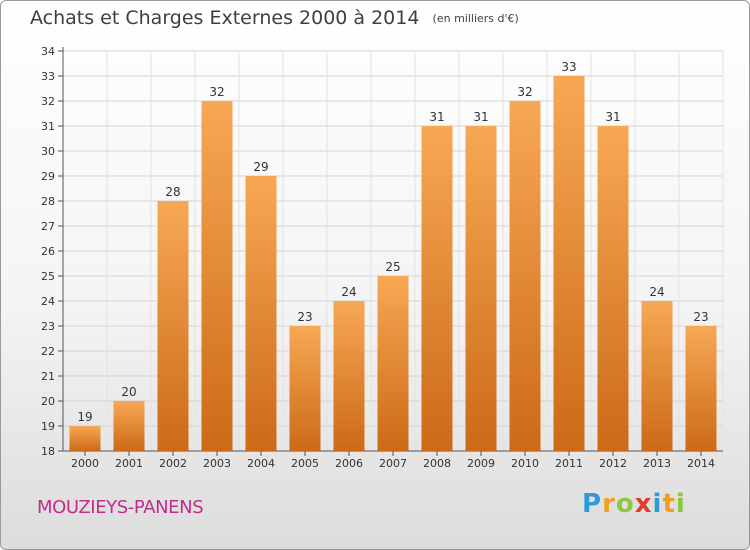 This screenshot has width=750, height=550. I want to click on y-tick-label: 19, so click(48, 426).